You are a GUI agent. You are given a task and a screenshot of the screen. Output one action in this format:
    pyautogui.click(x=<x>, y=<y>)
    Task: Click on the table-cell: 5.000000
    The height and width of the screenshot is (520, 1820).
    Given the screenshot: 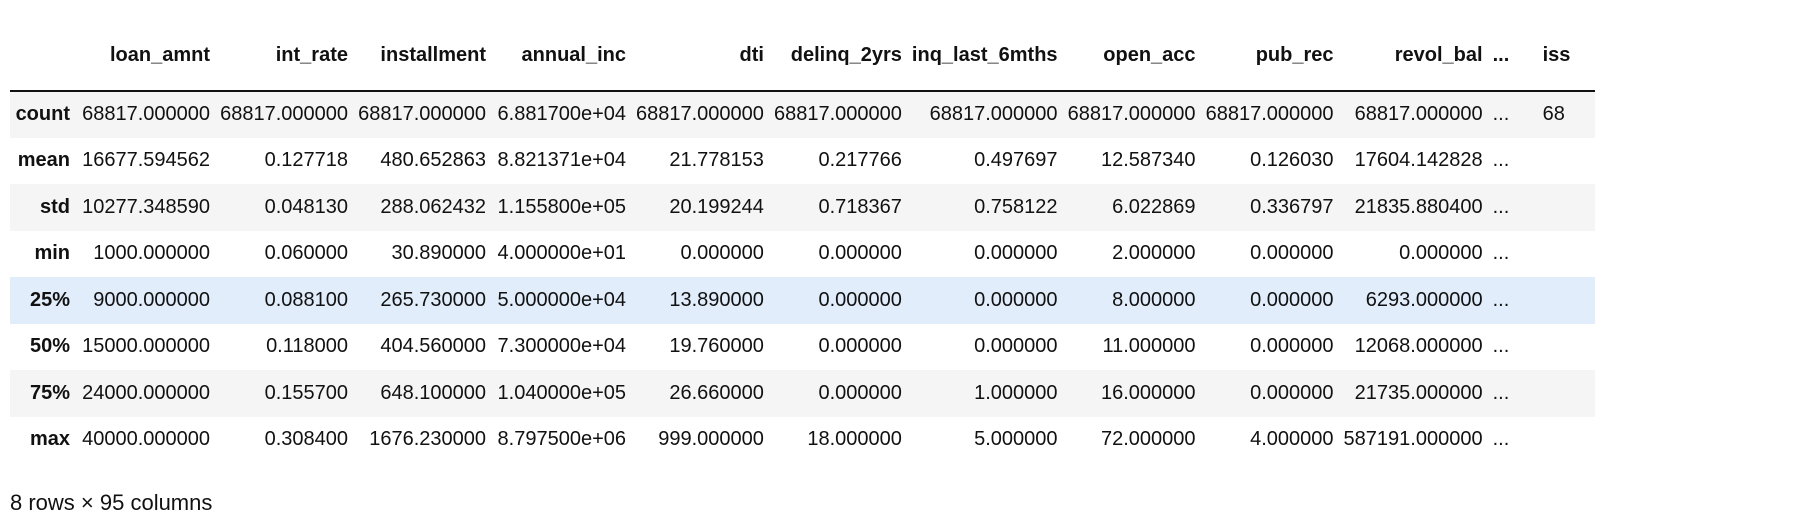 What is the action you would take?
    pyautogui.click(x=1016, y=439)
    